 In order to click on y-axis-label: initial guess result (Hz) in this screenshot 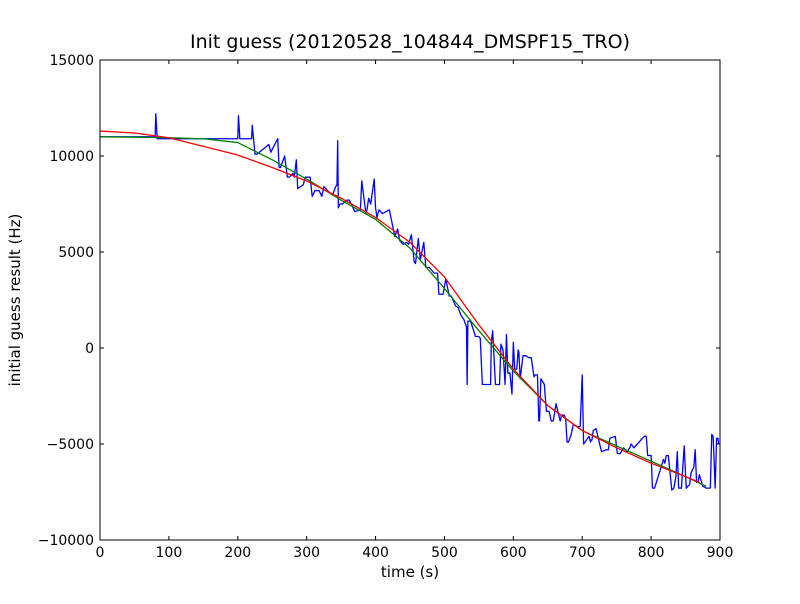, I will do `click(15, 300)`.